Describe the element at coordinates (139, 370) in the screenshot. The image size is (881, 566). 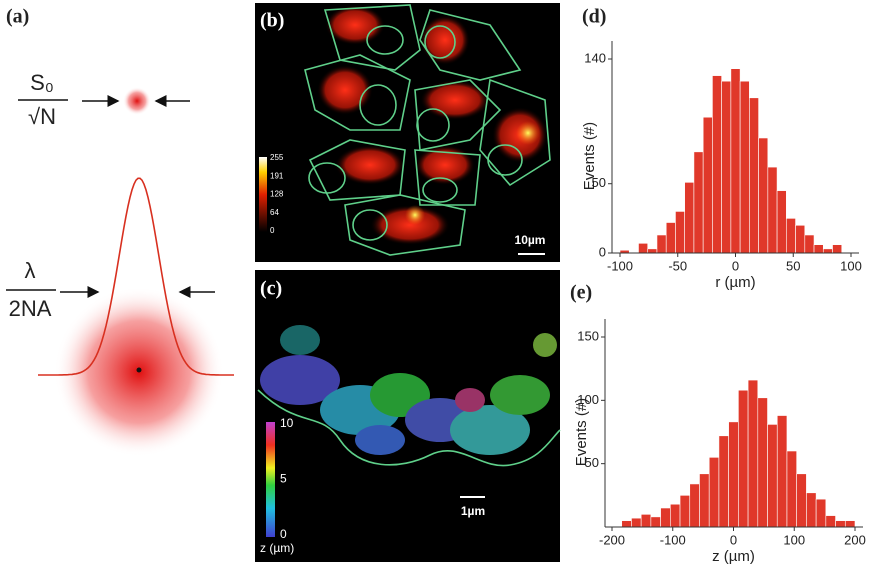
I see `center-dot` at that location.